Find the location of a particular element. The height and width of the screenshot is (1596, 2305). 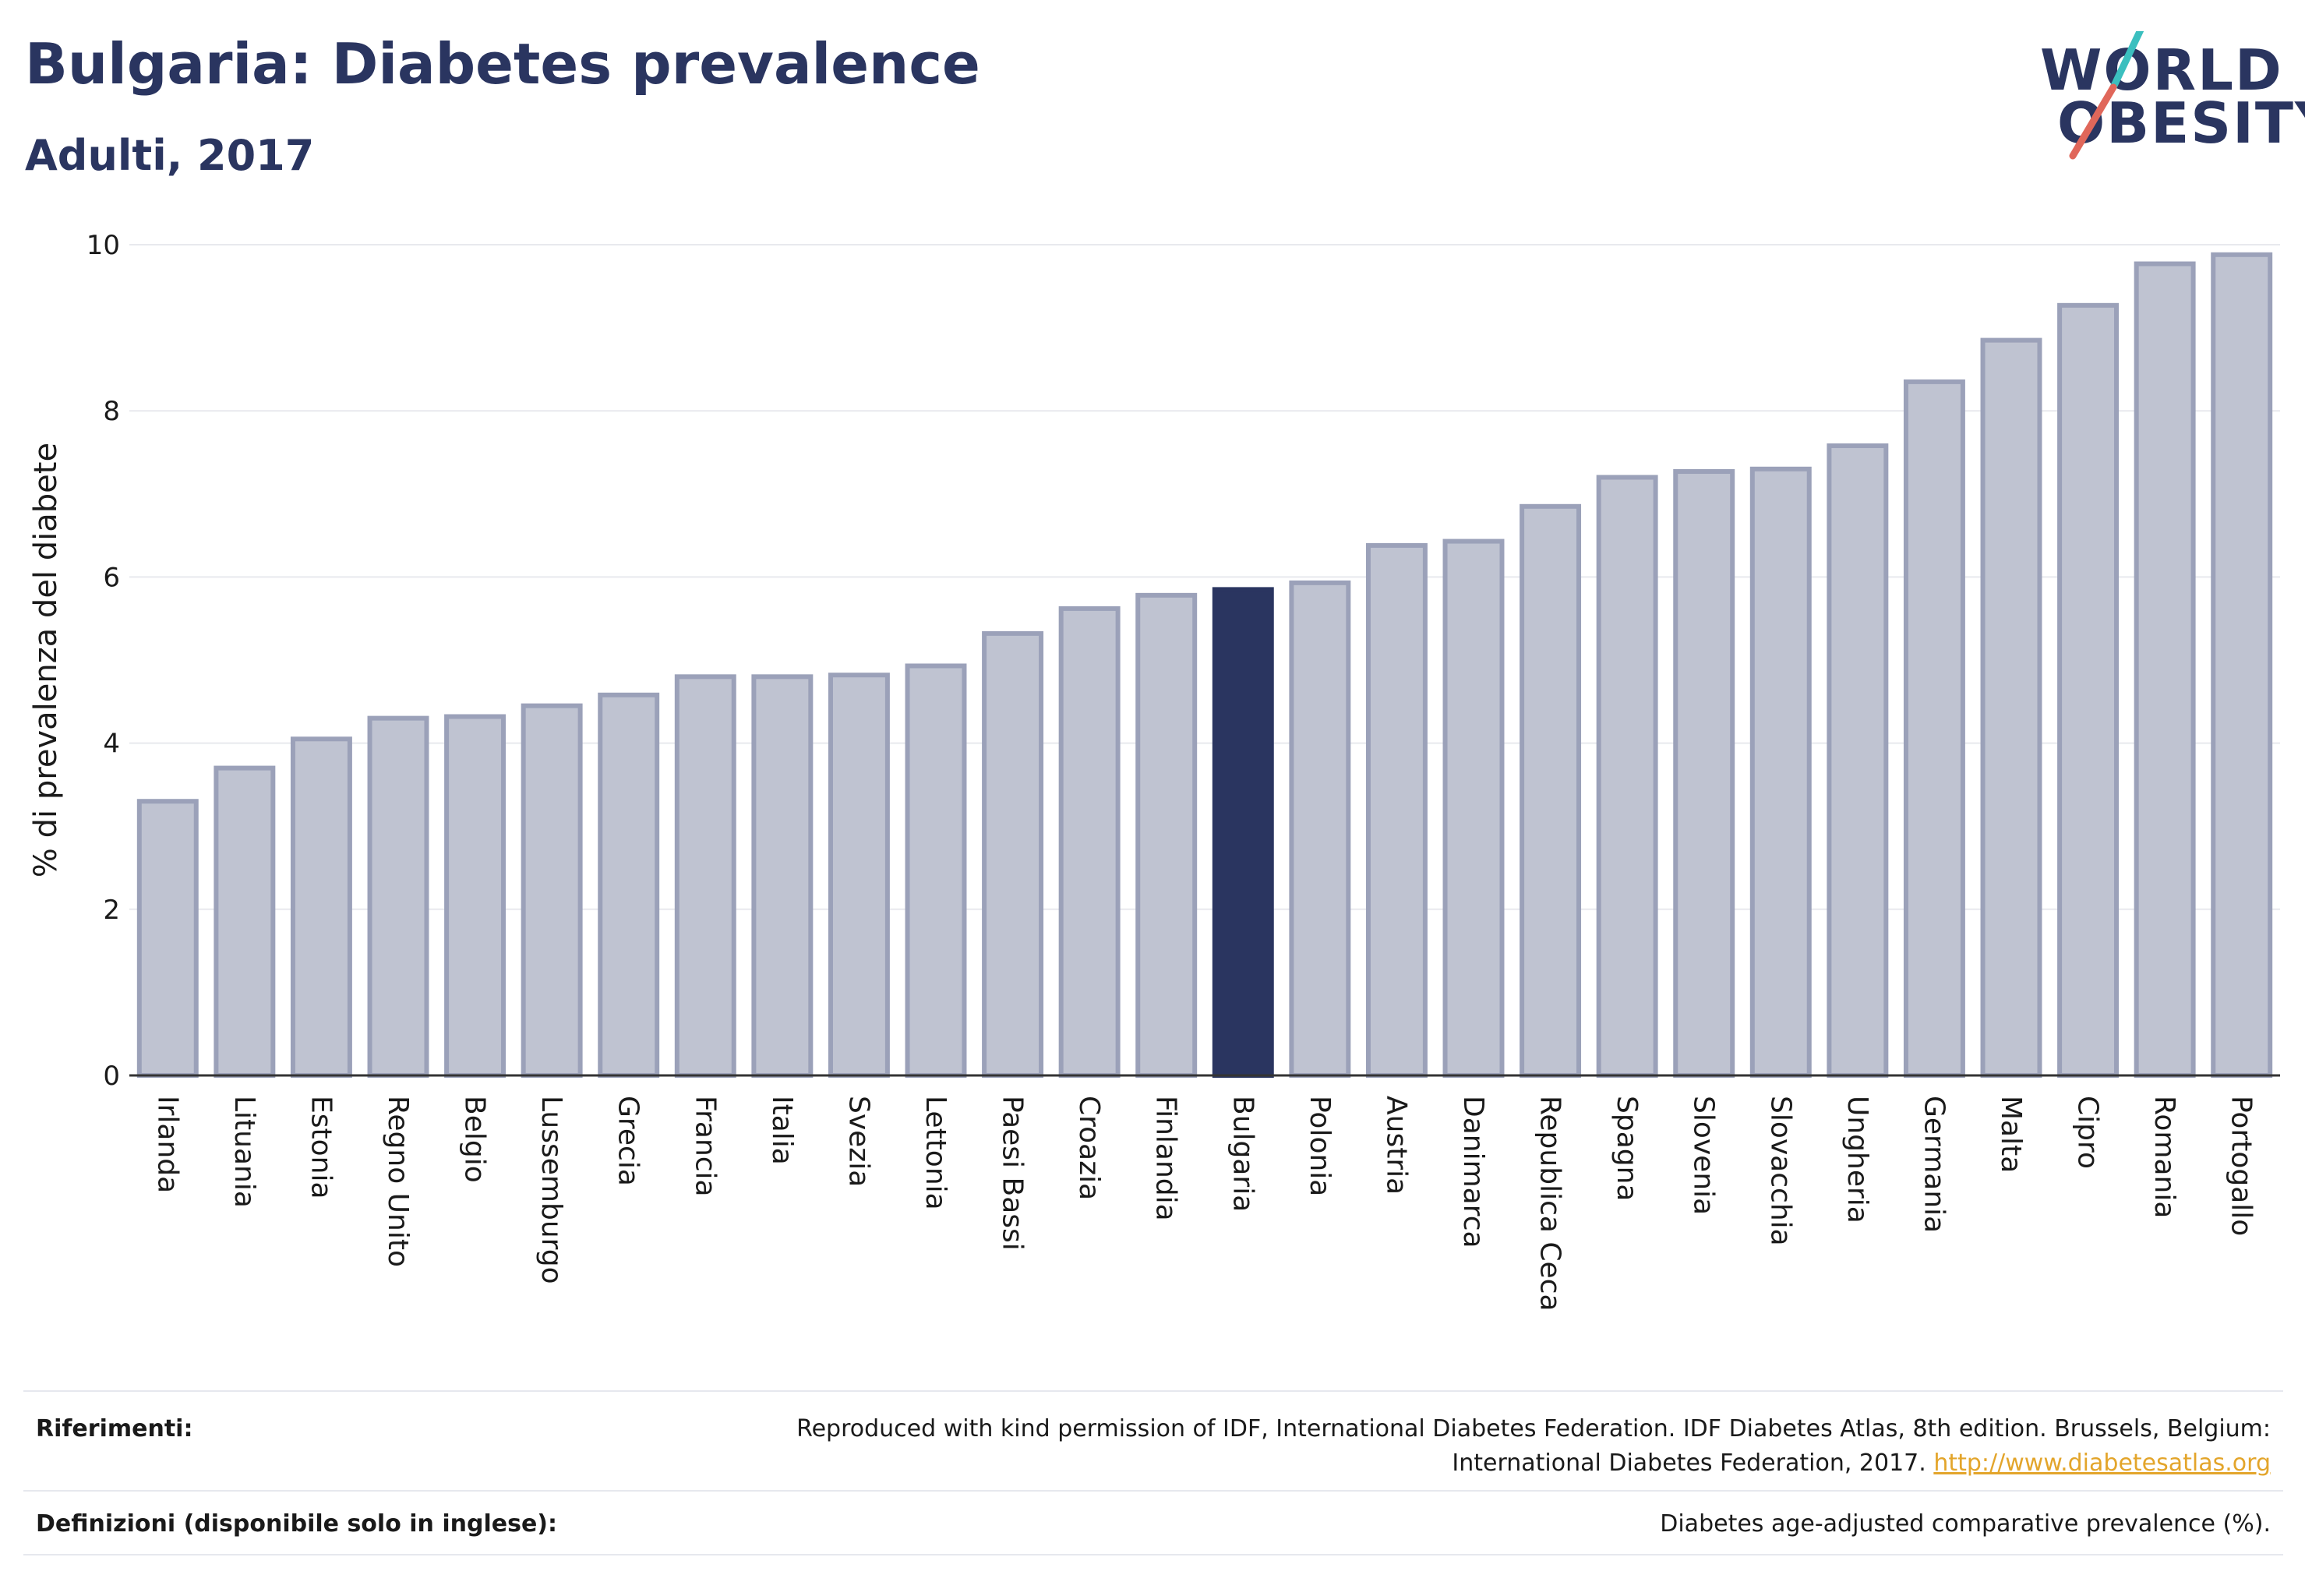

footer-divider-middle is located at coordinates (1153, 1491).